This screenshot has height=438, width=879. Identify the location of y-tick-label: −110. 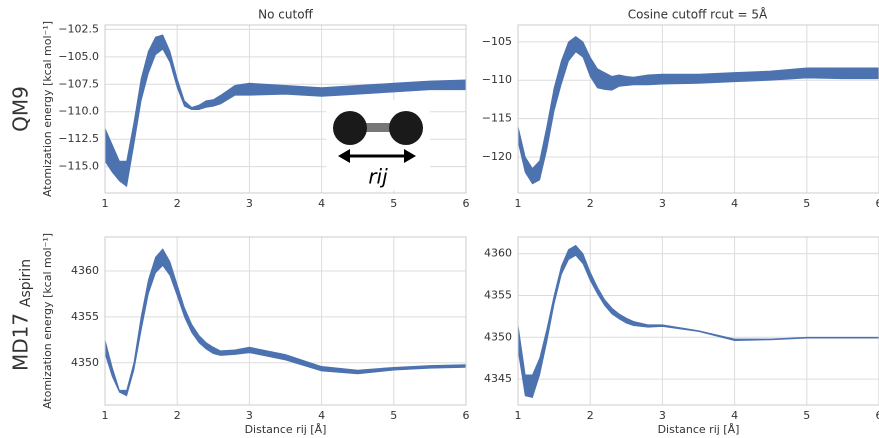
(497, 79).